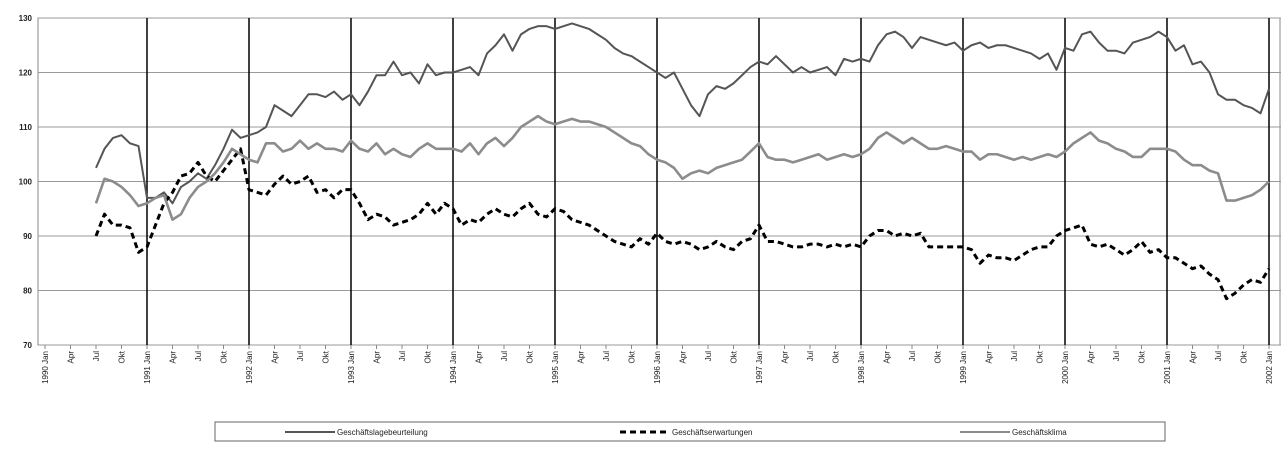  What do you see at coordinates (27, 291) in the screenshot?
I see `y-tick-label: 80` at bounding box center [27, 291].